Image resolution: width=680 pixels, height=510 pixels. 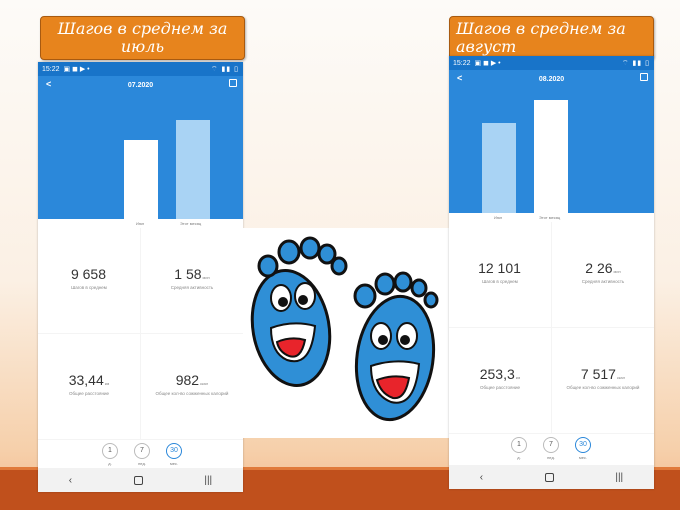 What do you see at coordinates (500, 374) in the screenshot?
I see `stat-value: 253,3км` at bounding box center [500, 374].